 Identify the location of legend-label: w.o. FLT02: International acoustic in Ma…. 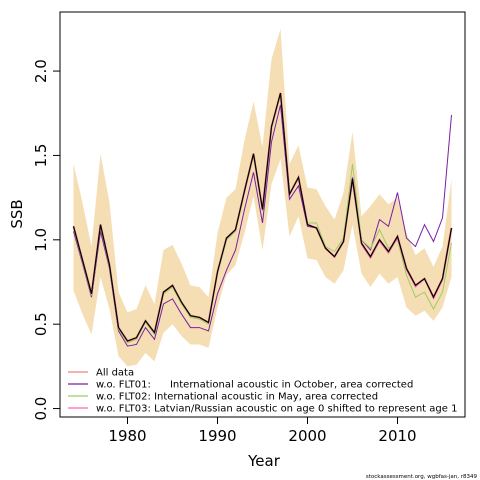
(237, 397).